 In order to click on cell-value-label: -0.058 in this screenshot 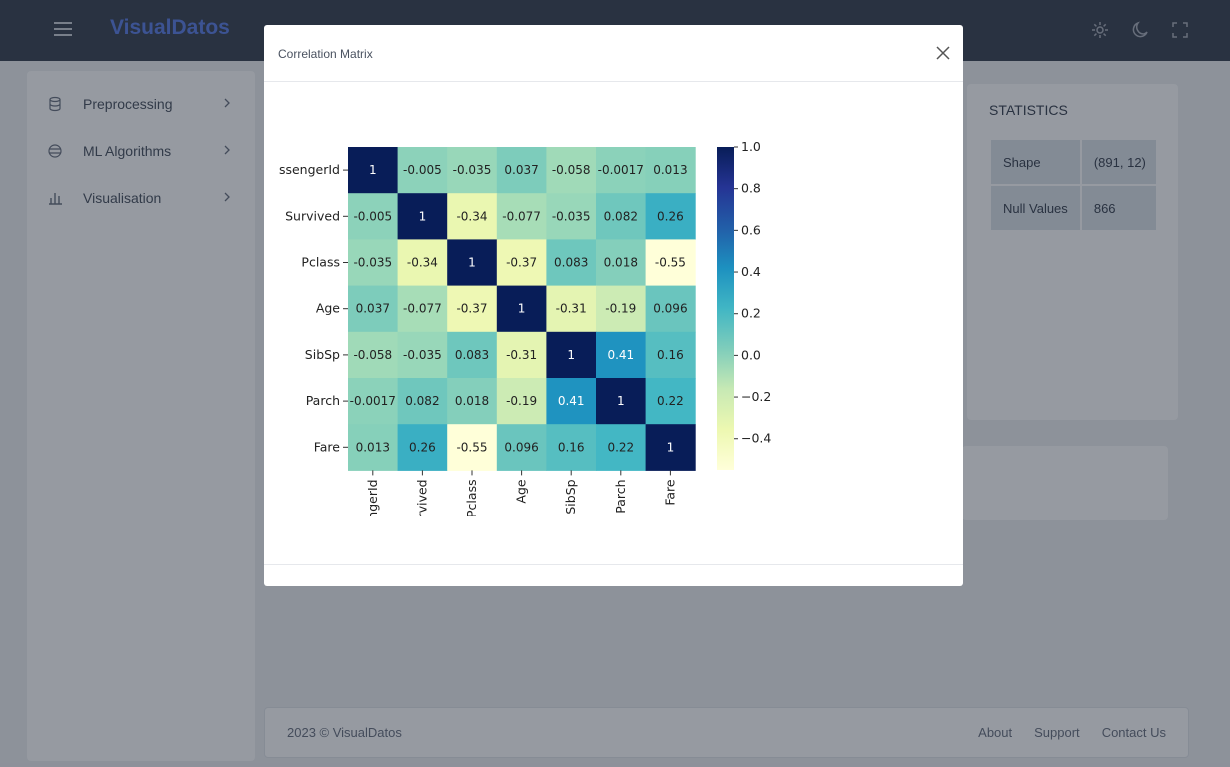, I will do `click(571, 170)`.